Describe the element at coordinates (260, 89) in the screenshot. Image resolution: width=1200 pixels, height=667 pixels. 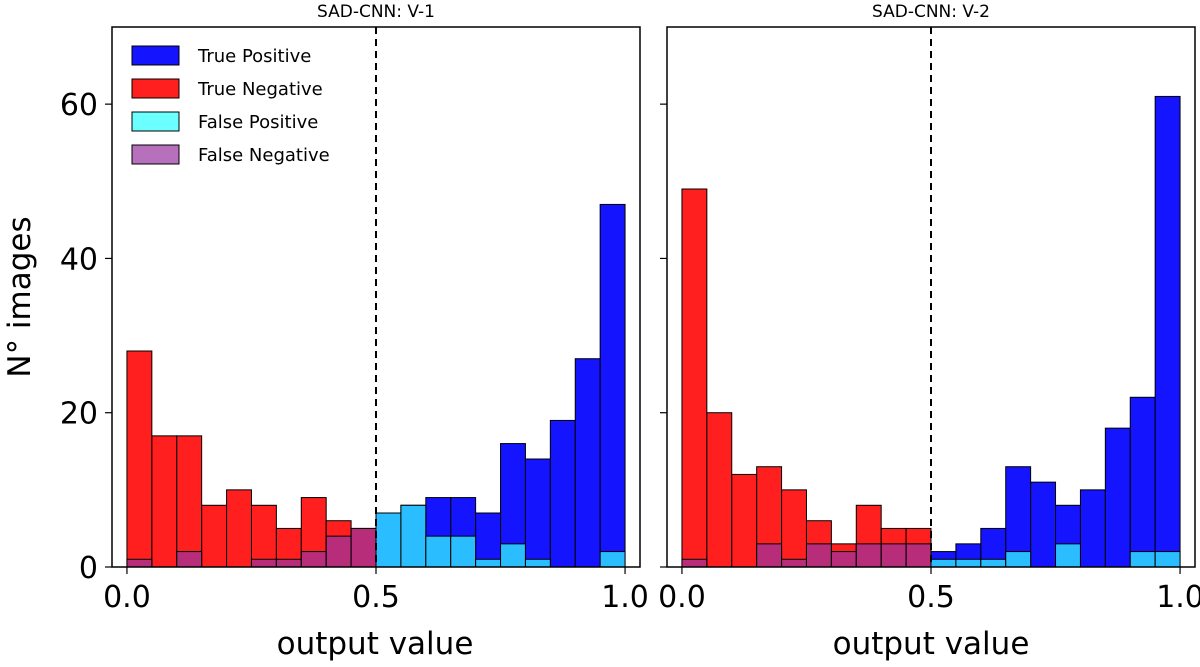
I see `legend-label-true-negative: True Negative` at that location.